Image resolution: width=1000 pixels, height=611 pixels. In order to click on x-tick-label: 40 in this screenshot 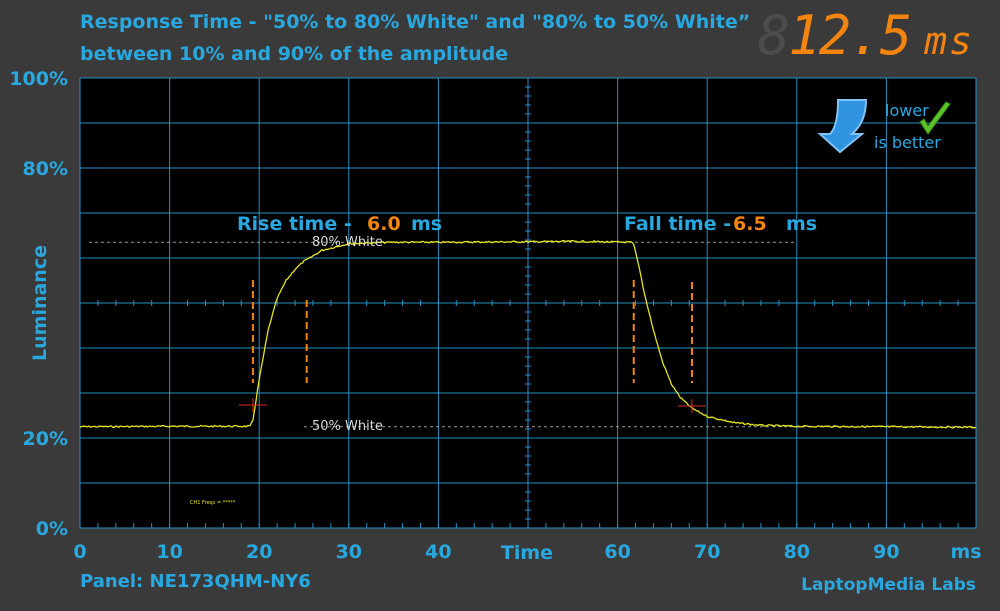, I will do `click(438, 552)`.